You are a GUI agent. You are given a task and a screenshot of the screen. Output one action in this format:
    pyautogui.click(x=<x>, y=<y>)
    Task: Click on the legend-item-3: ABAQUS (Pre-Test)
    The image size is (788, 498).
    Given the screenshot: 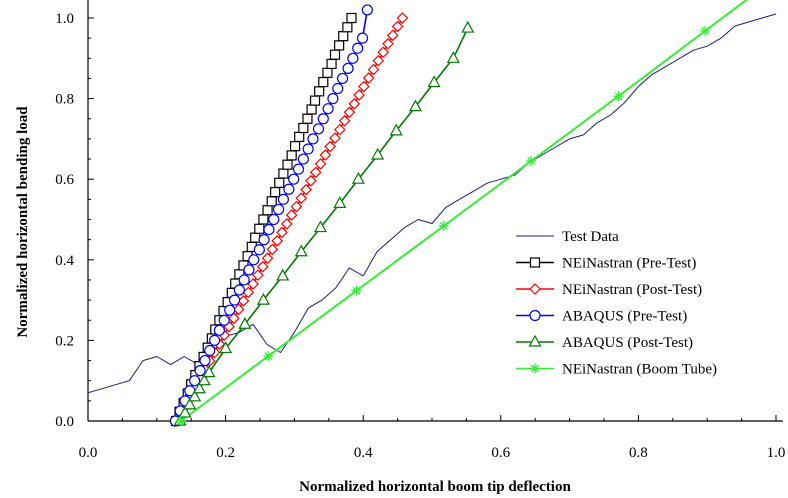 What is the action you would take?
    pyautogui.click(x=601, y=317)
    